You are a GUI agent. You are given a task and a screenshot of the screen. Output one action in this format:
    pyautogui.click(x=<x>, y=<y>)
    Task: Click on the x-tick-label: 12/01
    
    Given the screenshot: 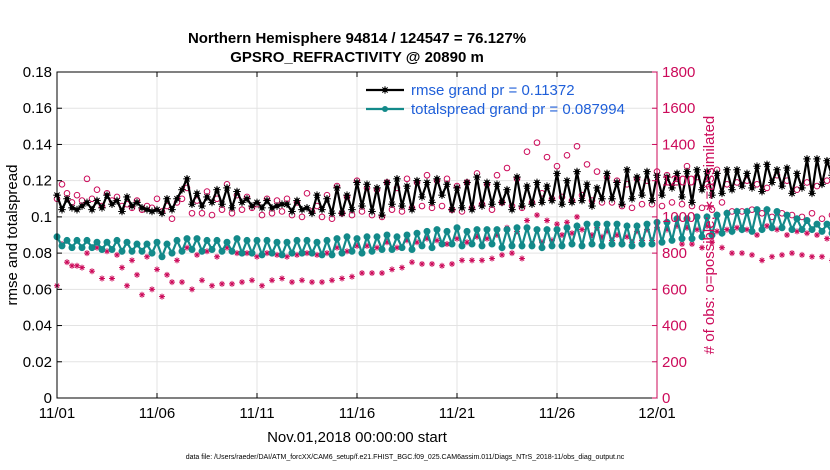 What is the action you would take?
    pyautogui.click(x=657, y=413)
    